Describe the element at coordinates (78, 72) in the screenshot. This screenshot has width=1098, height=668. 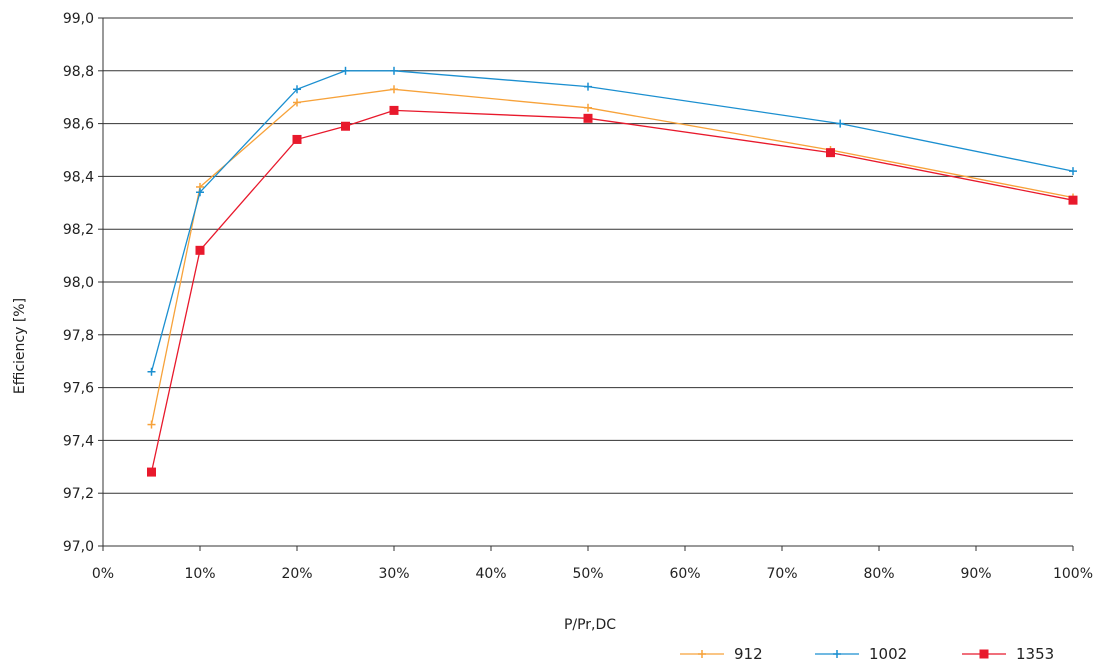
I see `y-tick-label: 98,8` at that location.